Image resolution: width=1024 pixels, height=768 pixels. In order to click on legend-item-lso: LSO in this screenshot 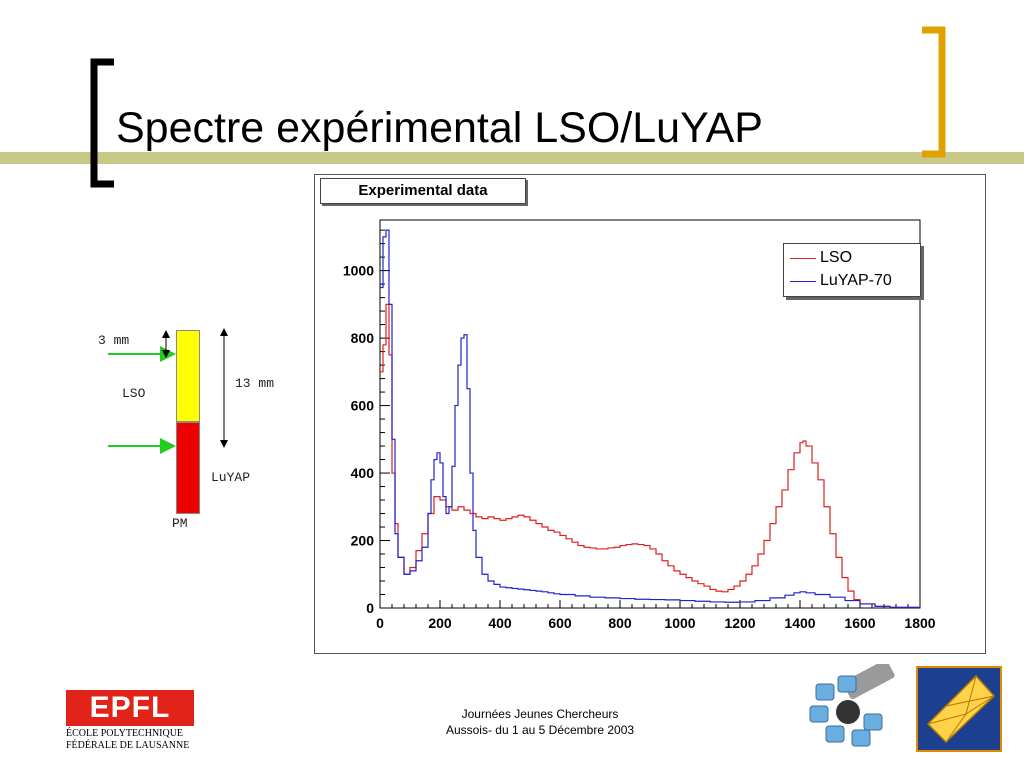, I will do `click(852, 258)`.